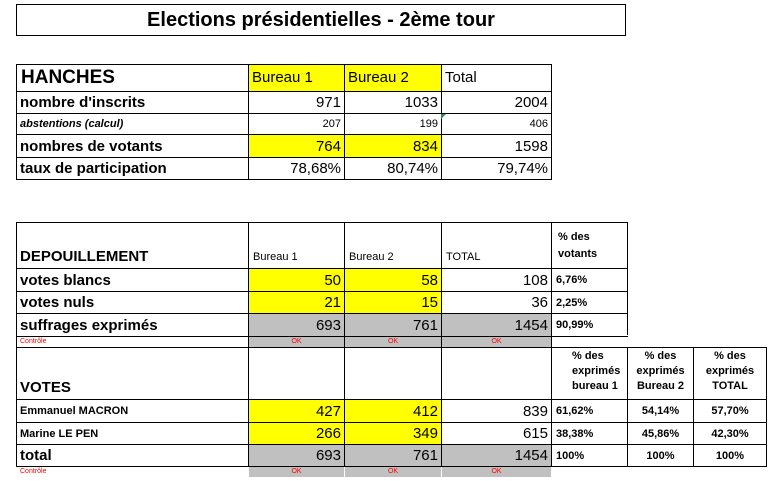 The height and width of the screenshot is (481, 772). What do you see at coordinates (275, 257) in the screenshot?
I see `depouillement-header-bureau1: Bureau 1` at bounding box center [275, 257].